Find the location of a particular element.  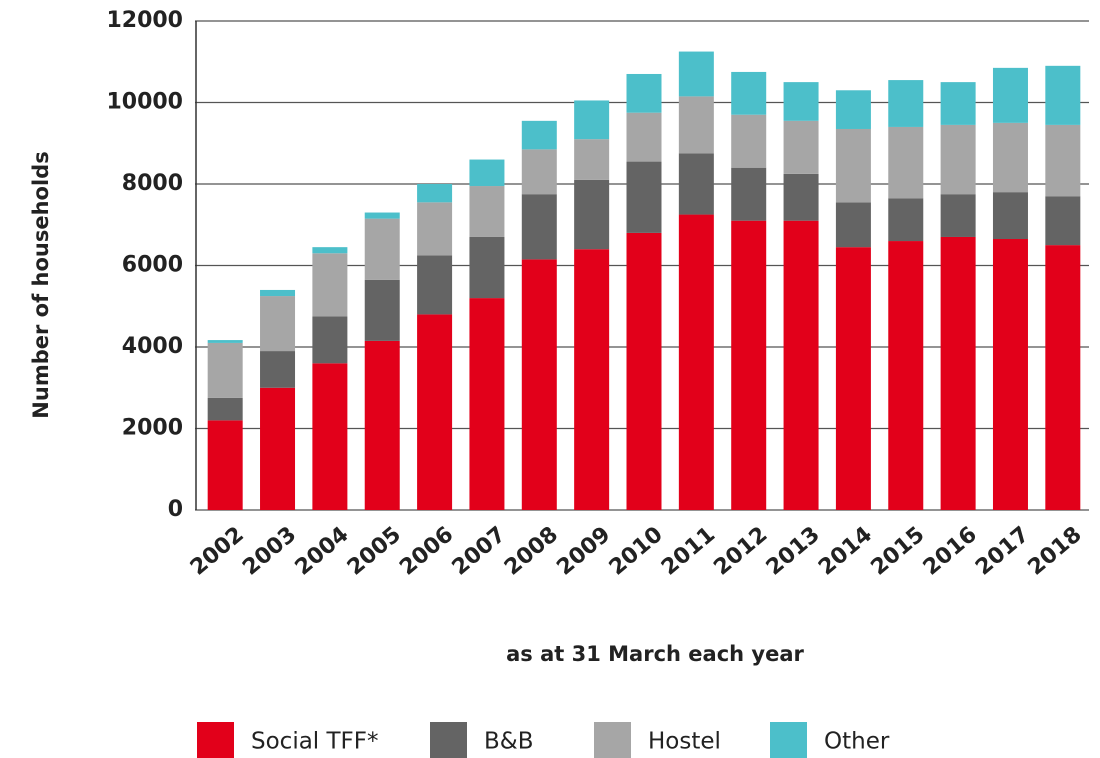

x-tick-label: 2005 is located at coordinates (374, 551).